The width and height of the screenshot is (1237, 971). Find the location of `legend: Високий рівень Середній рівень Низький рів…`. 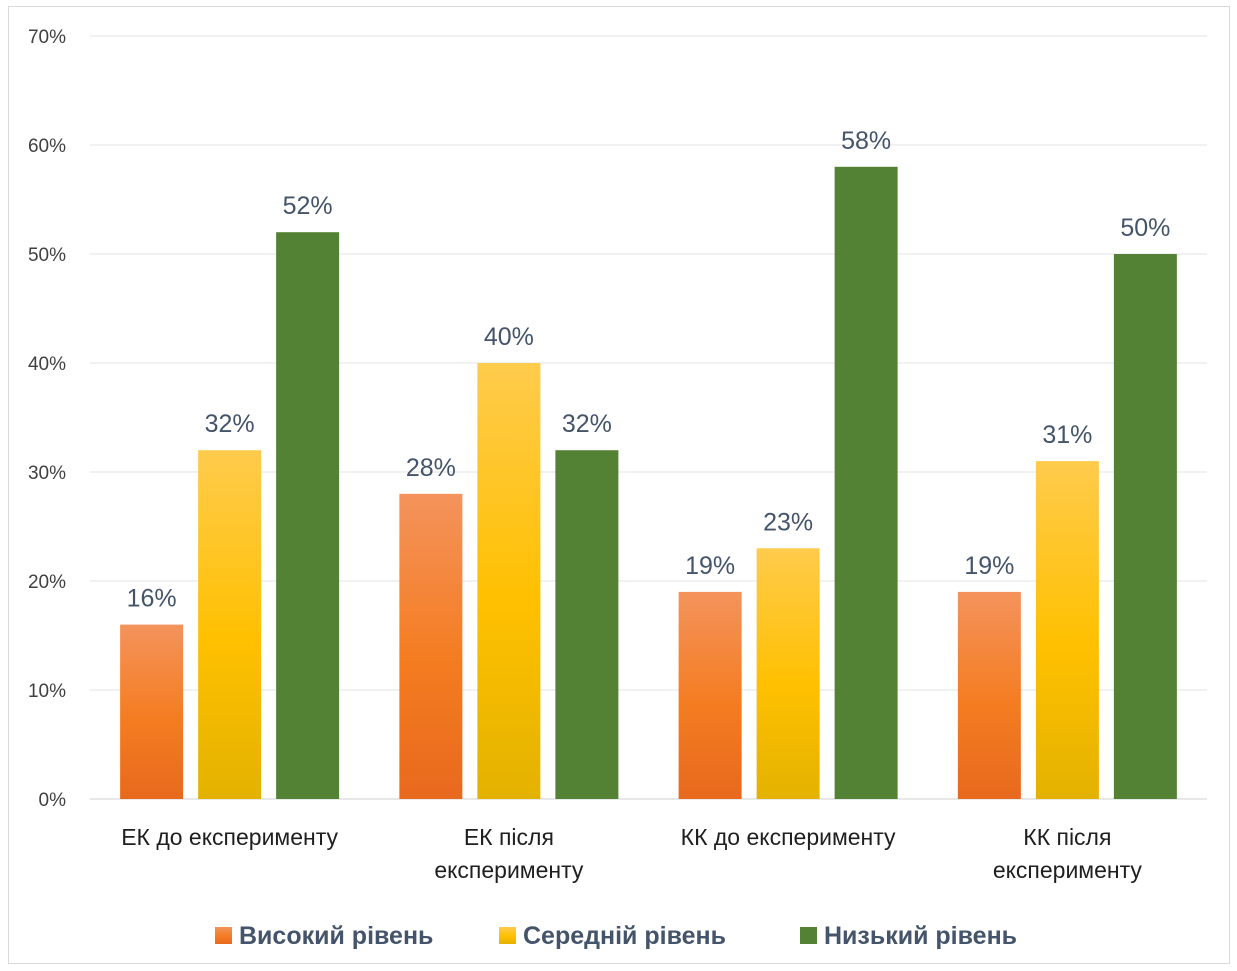

legend: Високий рівень Середній рівень Низький рів… is located at coordinates (616, 936).